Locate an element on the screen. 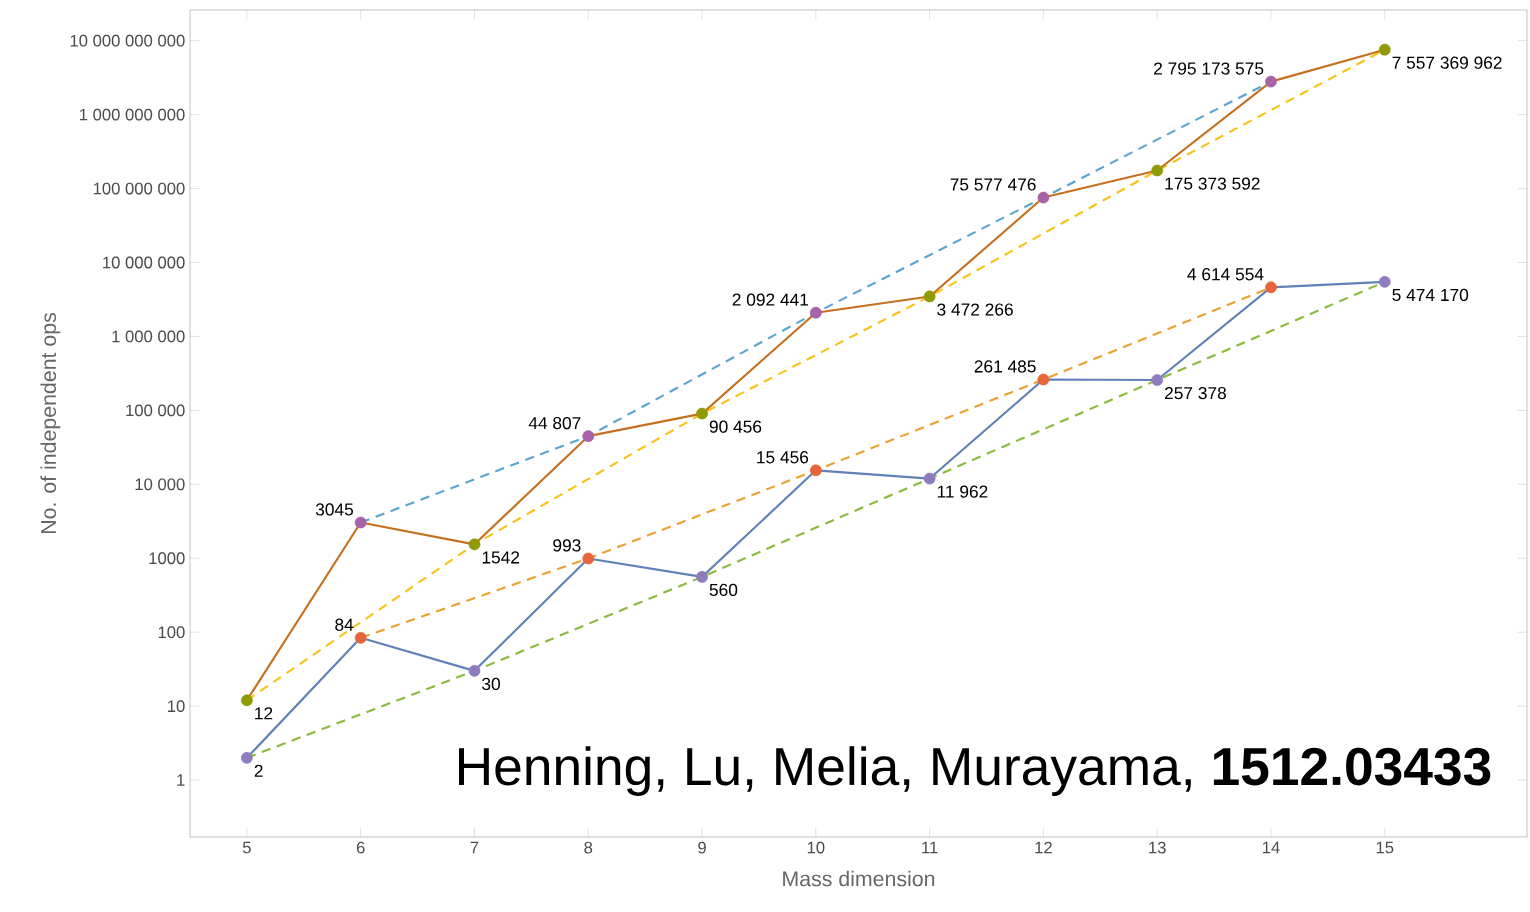 The width and height of the screenshot is (1530, 912). y-tick-label: 10 000 000 is located at coordinates (144, 262).